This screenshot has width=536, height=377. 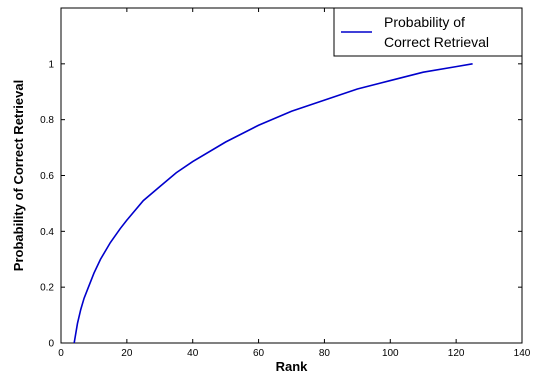 What do you see at coordinates (259, 353) in the screenshot?
I see `x-tick-label: 60` at bounding box center [259, 353].